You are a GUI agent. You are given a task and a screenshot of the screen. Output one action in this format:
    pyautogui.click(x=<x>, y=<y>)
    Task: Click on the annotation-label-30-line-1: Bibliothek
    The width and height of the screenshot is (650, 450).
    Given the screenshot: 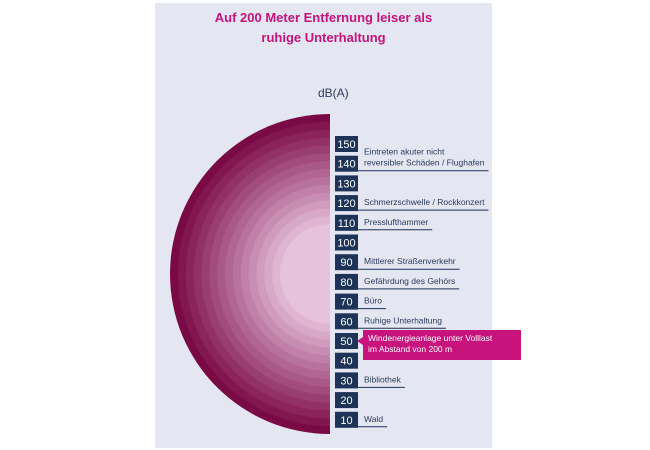 What is the action you would take?
    pyautogui.click(x=383, y=379)
    